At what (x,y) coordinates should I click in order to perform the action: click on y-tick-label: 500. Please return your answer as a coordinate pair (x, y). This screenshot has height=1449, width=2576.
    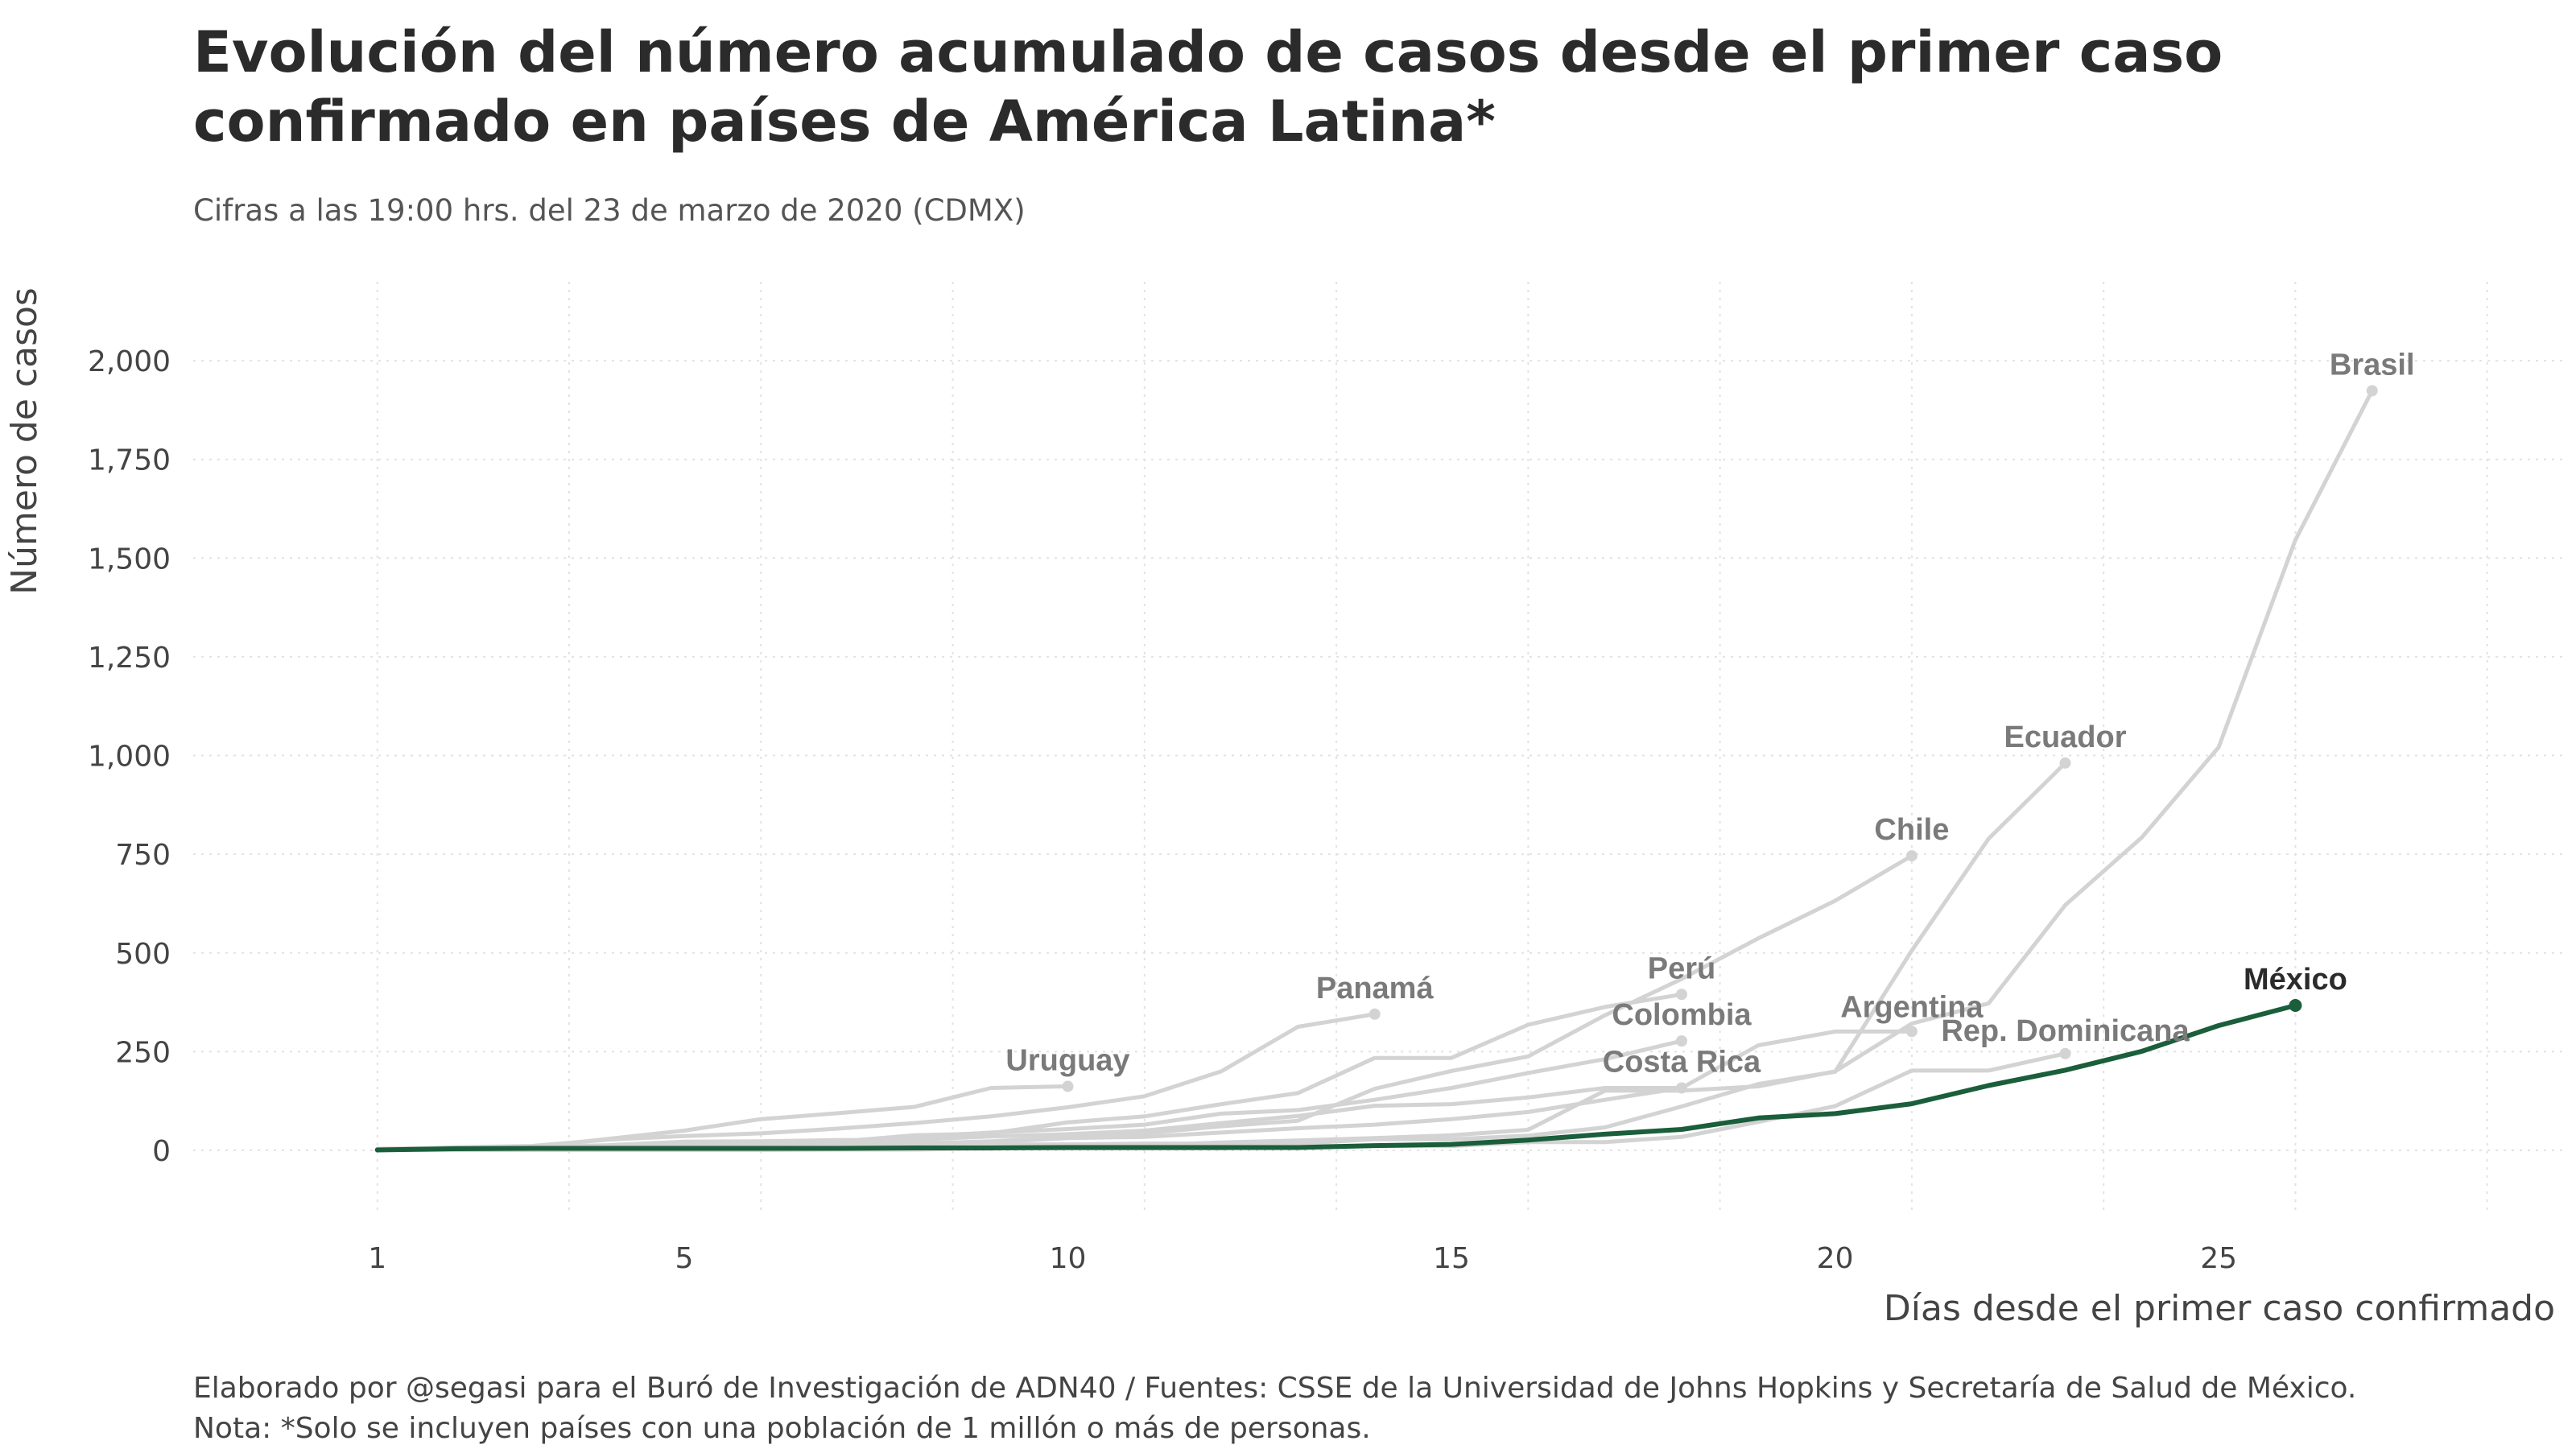
    Looking at the image, I should click on (143, 954).